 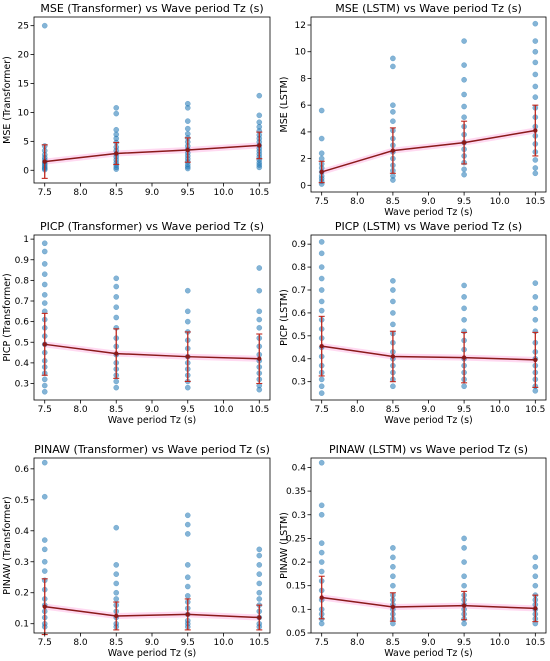 What do you see at coordinates (284, 317) in the screenshot?
I see `y-axis-label: PICP (LSTM)` at bounding box center [284, 317].